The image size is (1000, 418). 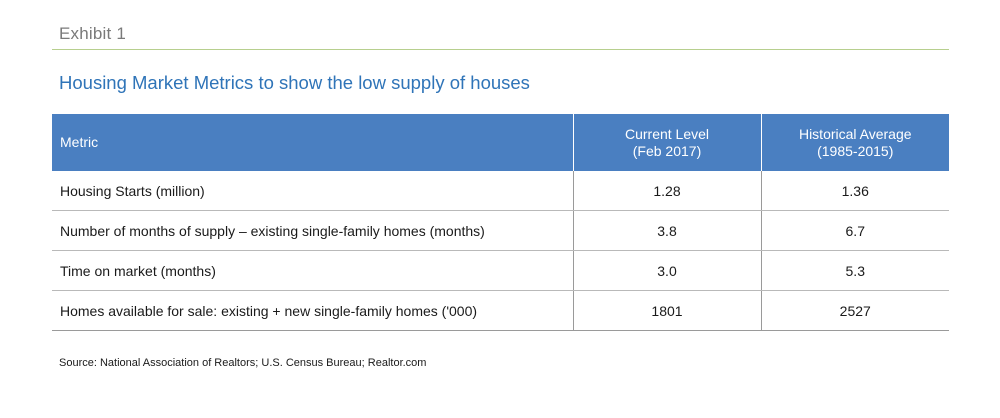 What do you see at coordinates (93, 33) in the screenshot?
I see `exhibit-label: Exhibit 1` at bounding box center [93, 33].